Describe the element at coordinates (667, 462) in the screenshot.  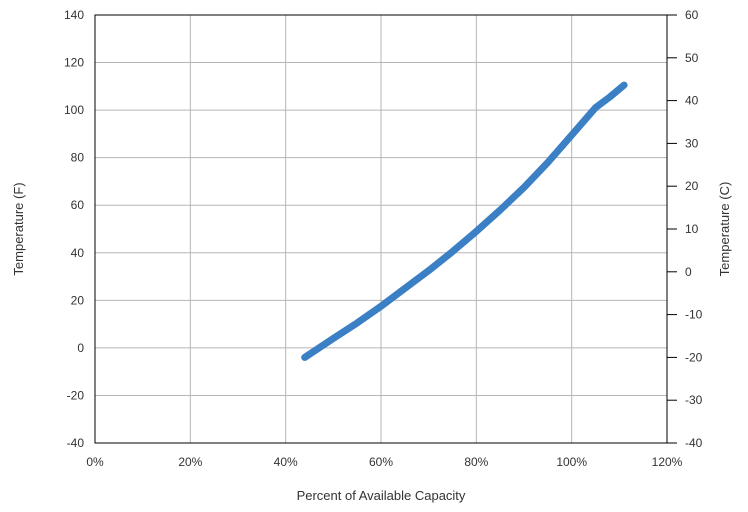
I see `x-tick-label: 120%` at that location.